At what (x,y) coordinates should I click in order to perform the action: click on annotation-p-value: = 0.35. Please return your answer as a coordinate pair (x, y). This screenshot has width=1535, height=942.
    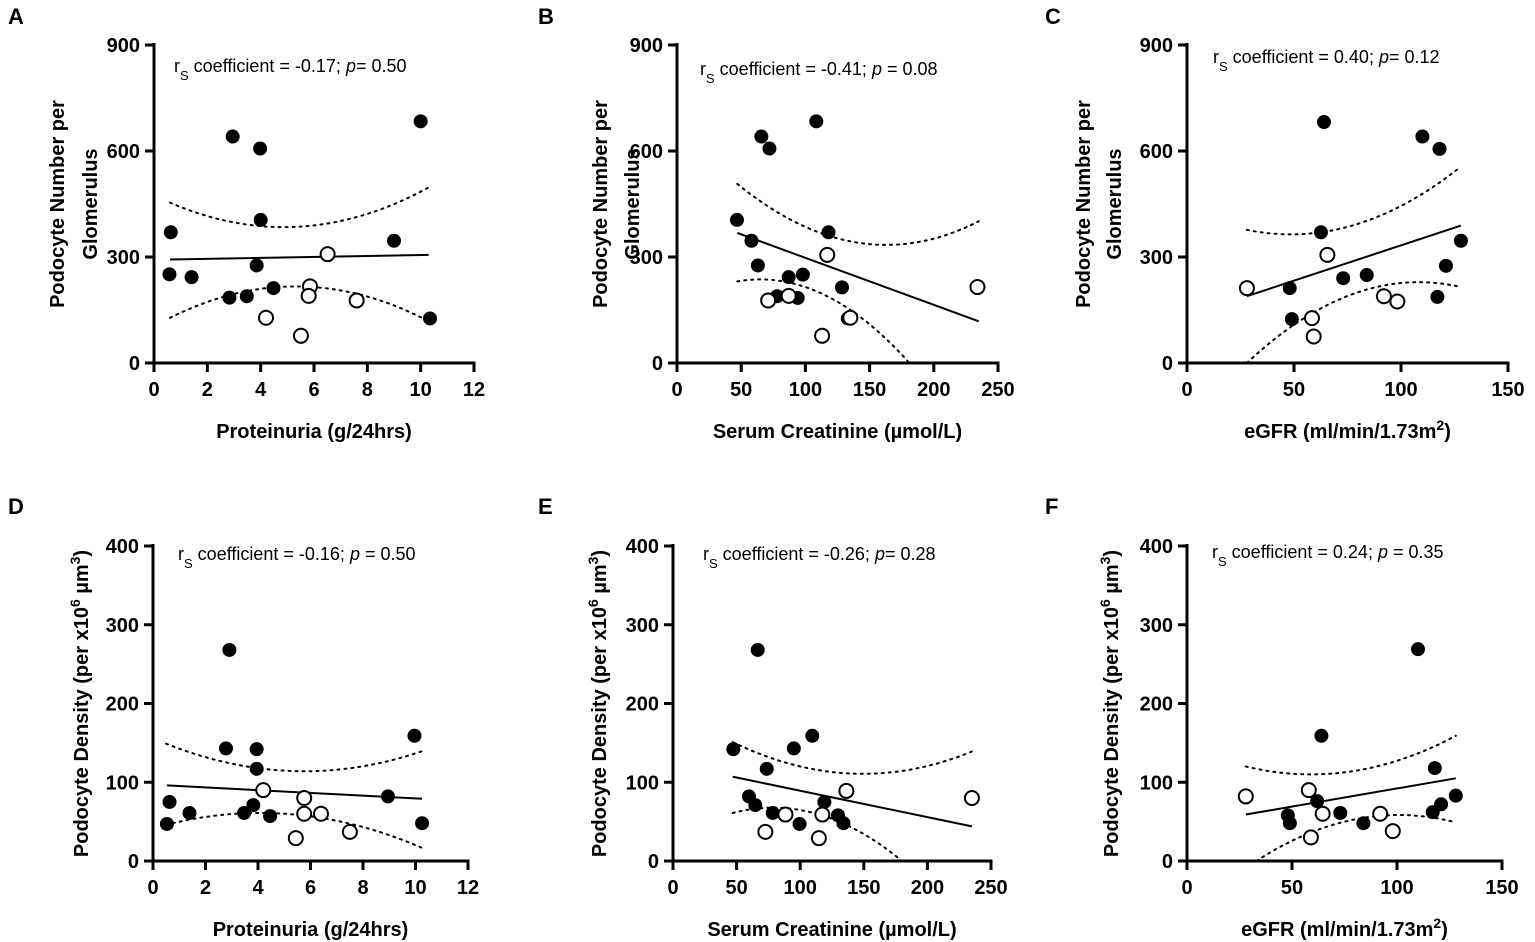
    Looking at the image, I should click on (1416, 552).